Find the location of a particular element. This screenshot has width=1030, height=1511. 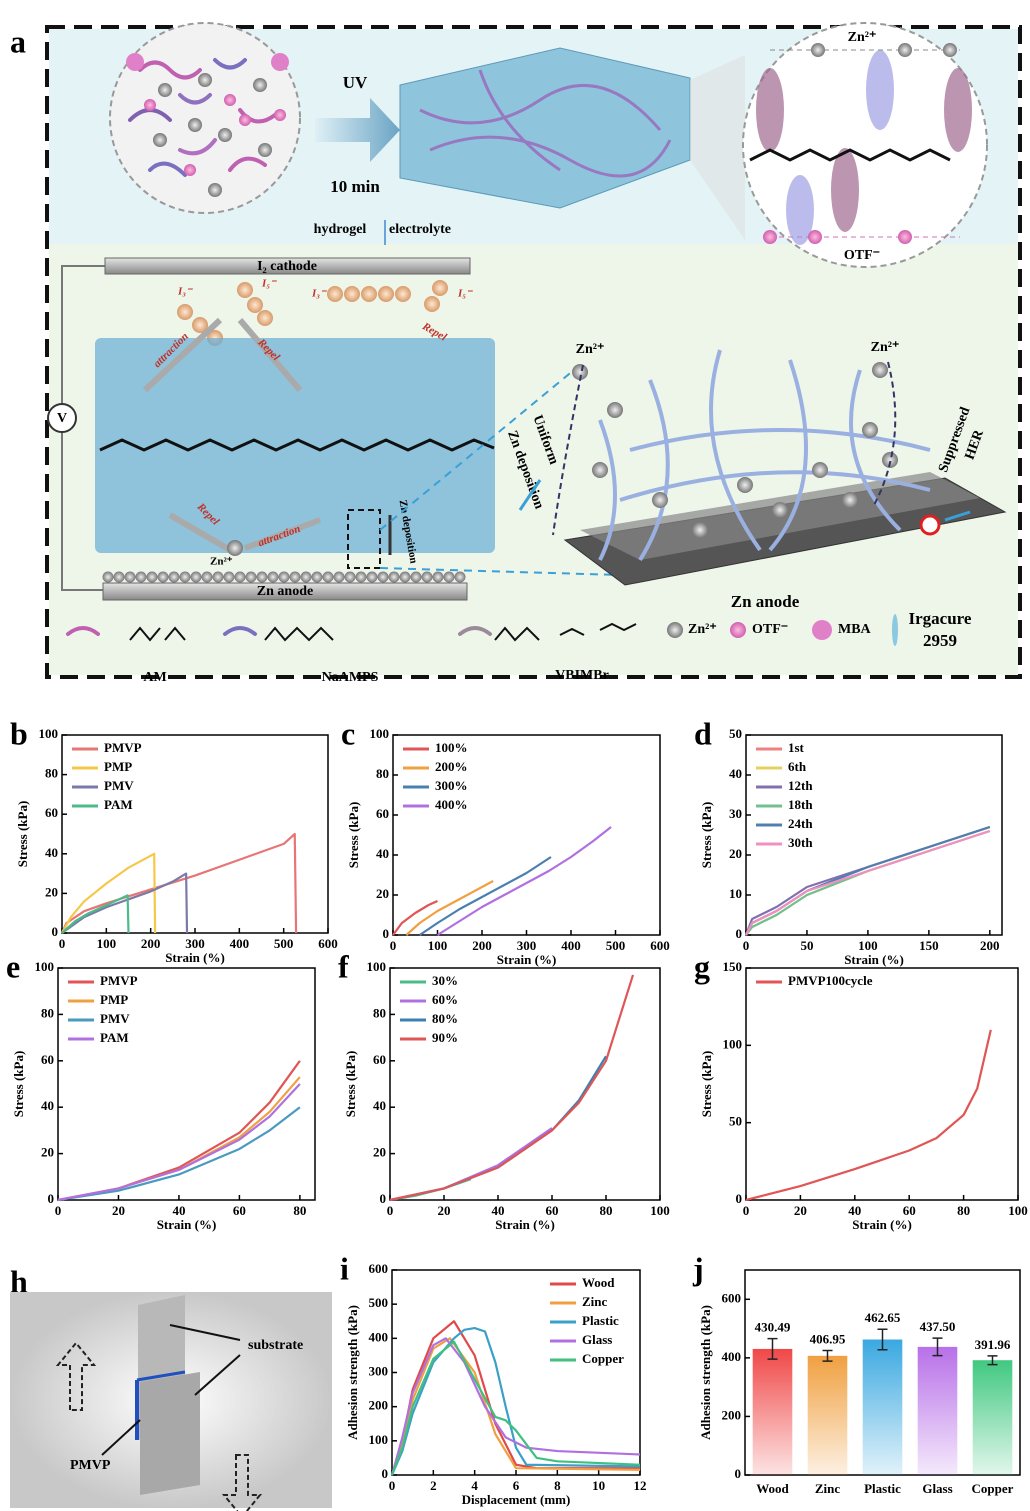

voltmeter-label: V is located at coordinates (62, 418).